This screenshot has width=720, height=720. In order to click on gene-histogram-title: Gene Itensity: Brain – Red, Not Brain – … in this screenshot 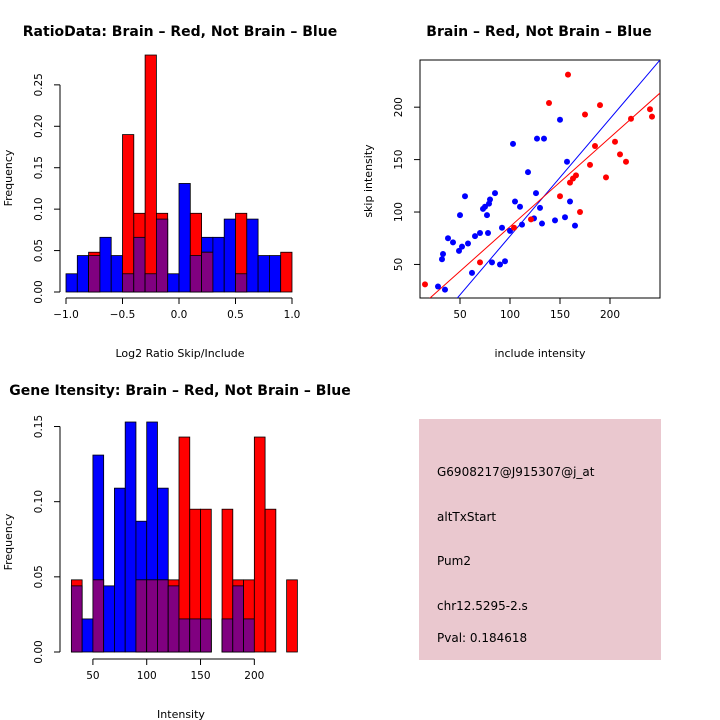, I will do `click(180, 391)`.